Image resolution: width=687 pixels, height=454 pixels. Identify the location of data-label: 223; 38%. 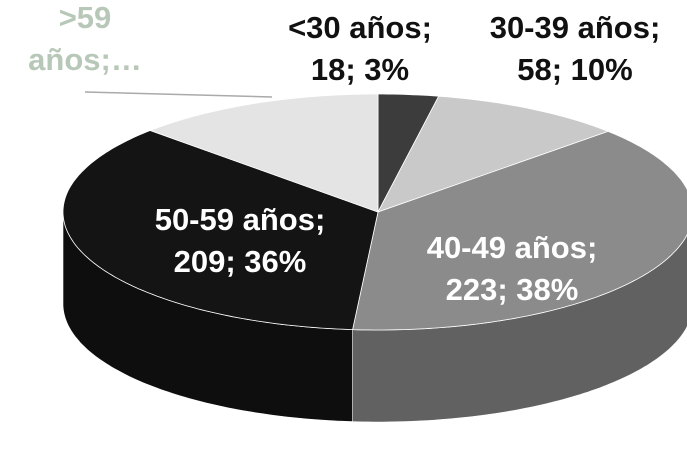
(512, 289).